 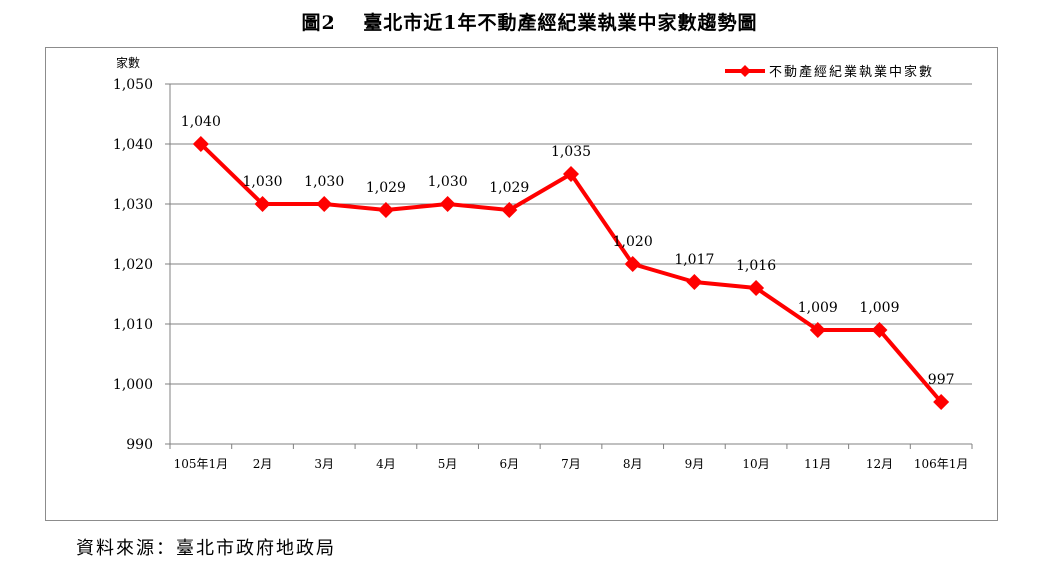 I want to click on data-label: 1,035, so click(x=571, y=152).